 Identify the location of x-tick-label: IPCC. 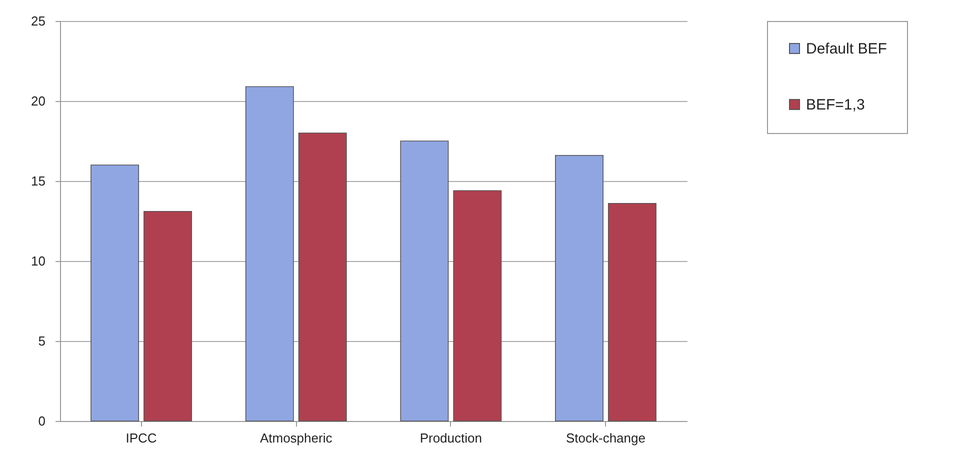
(141, 438).